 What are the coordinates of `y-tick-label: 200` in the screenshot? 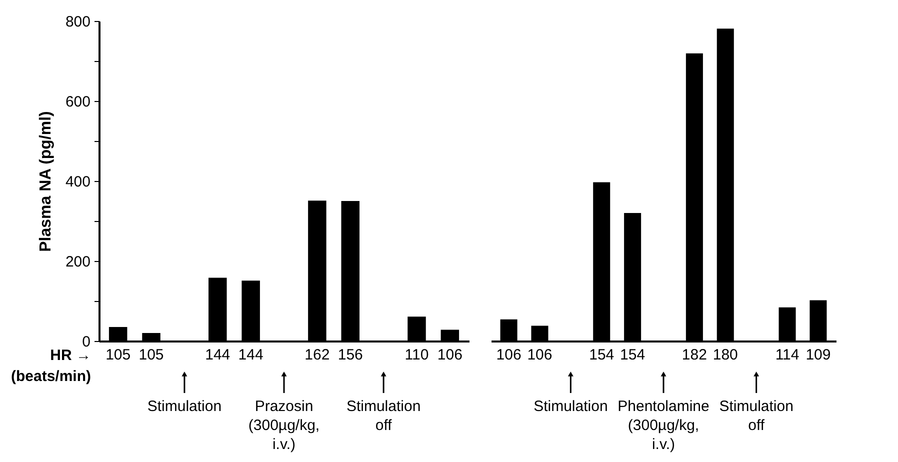 It's located at (77, 262).